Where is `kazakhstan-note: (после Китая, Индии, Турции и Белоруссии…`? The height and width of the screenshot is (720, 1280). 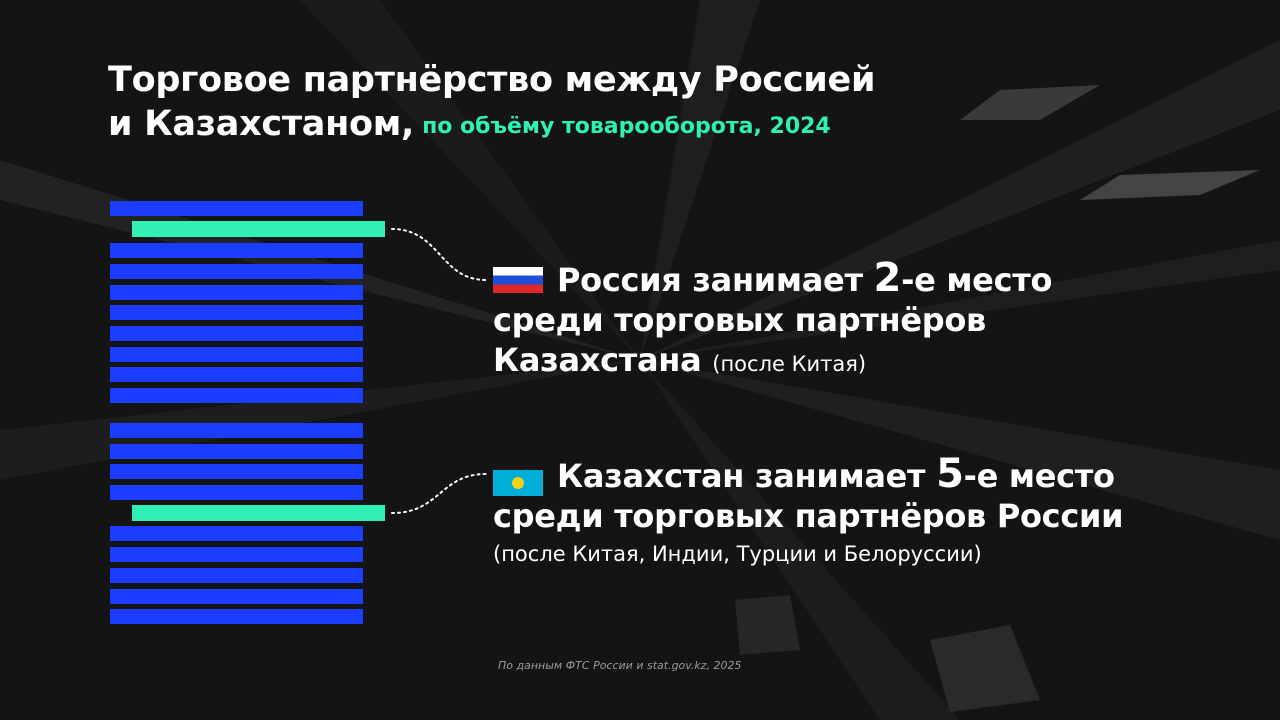 kazakhstan-note: (после Китая, Индии, Турции и Белоруссии… is located at coordinates (737, 554).